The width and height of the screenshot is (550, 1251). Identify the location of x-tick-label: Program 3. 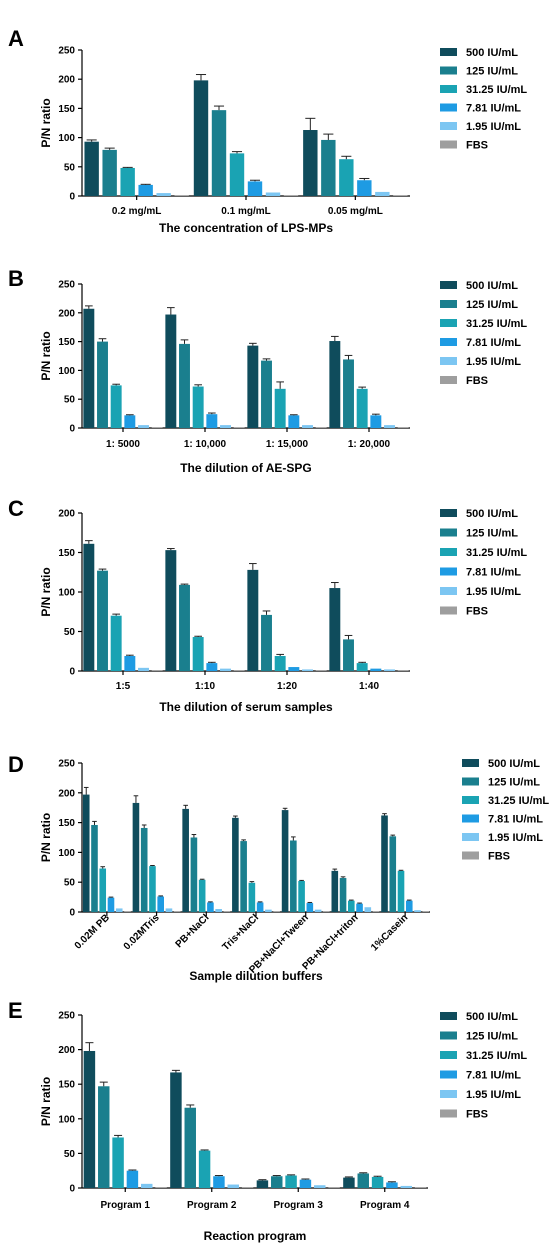
(299, 1205).